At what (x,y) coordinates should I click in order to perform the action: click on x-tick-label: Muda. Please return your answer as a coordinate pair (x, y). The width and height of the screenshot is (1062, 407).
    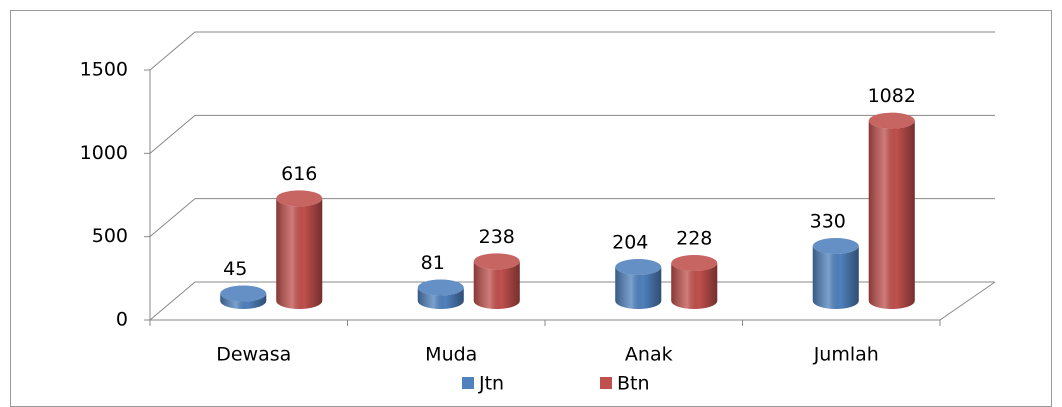
    Looking at the image, I should click on (451, 355).